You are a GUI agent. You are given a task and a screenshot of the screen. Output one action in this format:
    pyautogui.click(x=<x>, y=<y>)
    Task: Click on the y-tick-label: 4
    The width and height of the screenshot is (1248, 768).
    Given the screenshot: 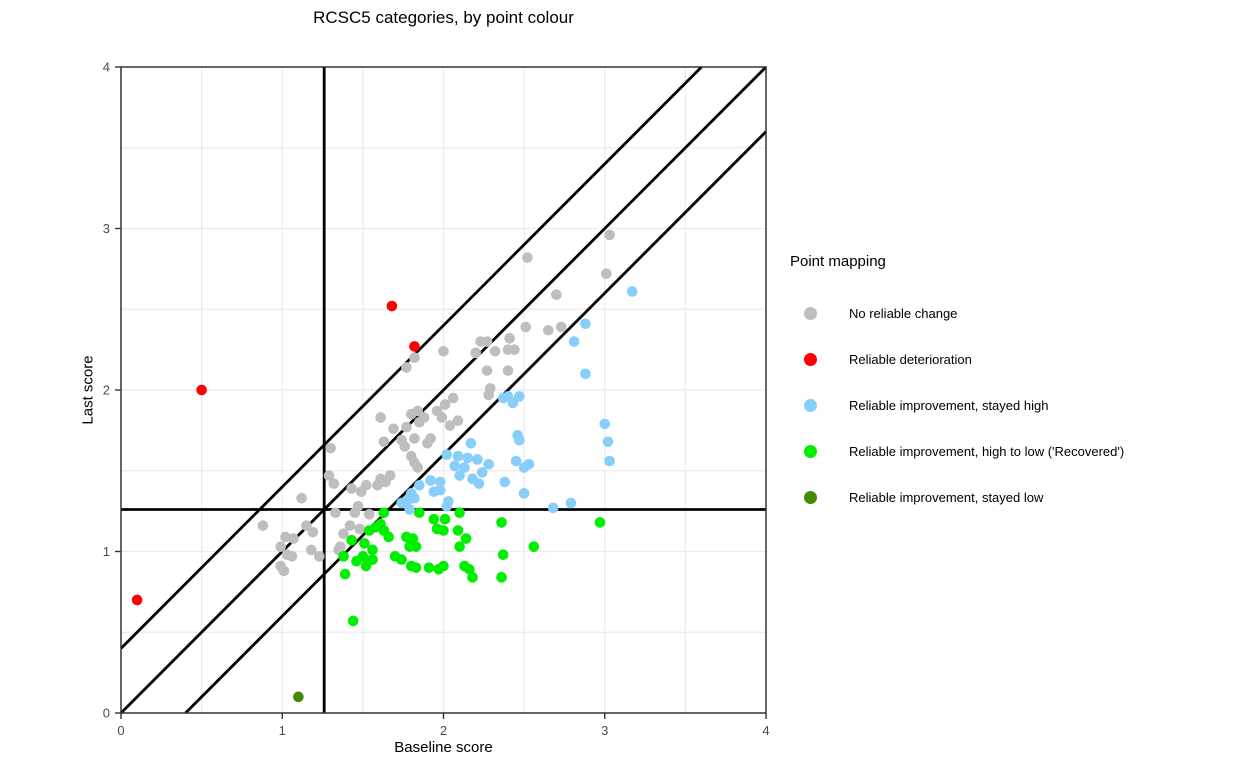 What is the action you would take?
    pyautogui.click(x=106, y=67)
    